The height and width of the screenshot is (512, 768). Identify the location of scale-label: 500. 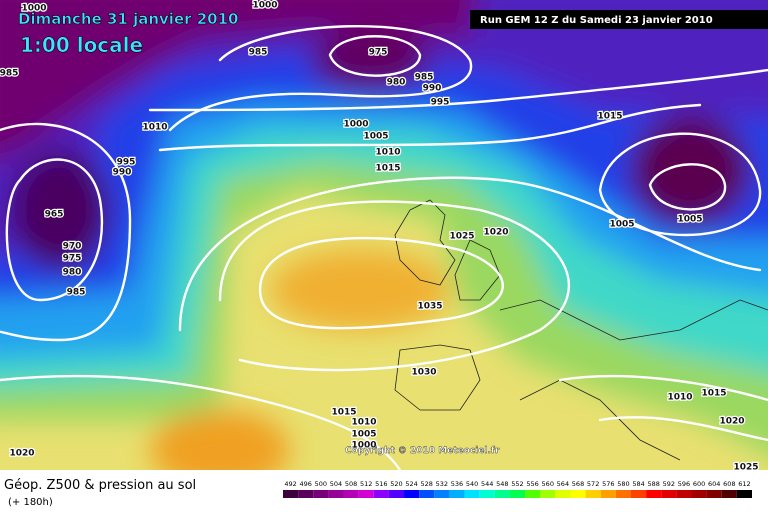
(321, 484).